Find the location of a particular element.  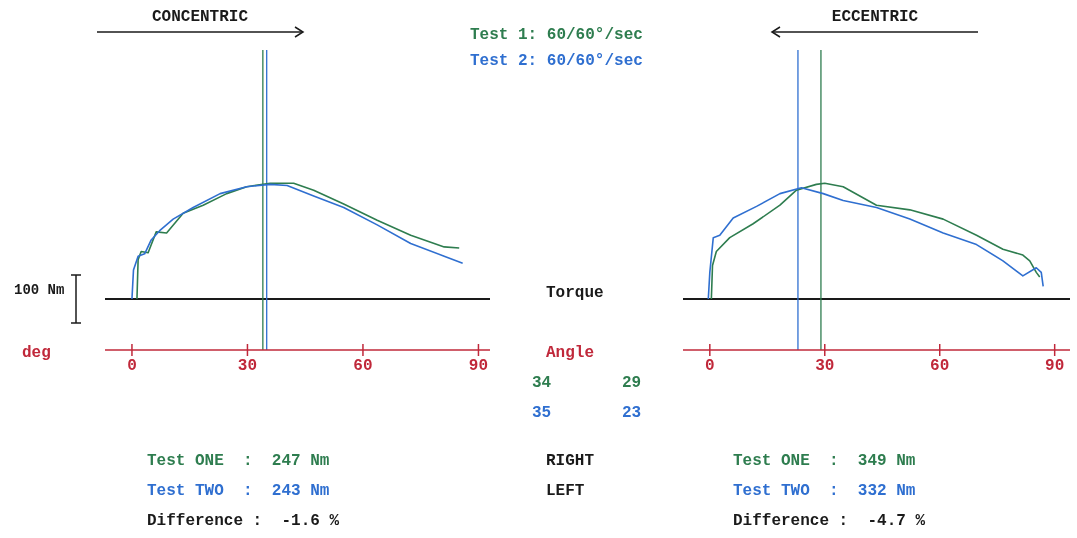

chart-title: CONCENTRIC is located at coordinates (200, 17).